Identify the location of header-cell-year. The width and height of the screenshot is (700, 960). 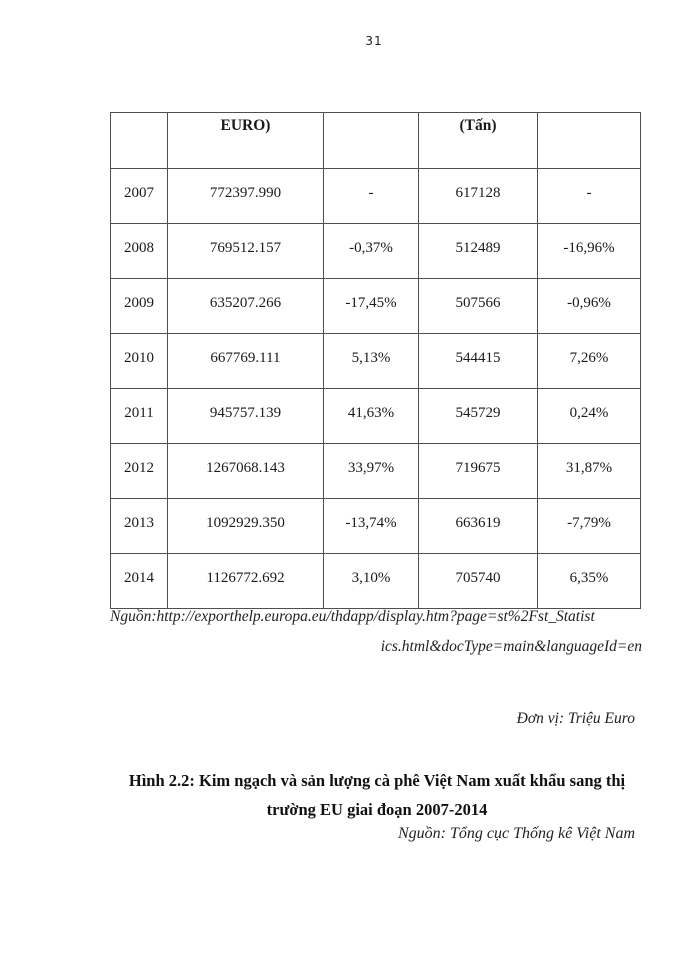
(139, 140).